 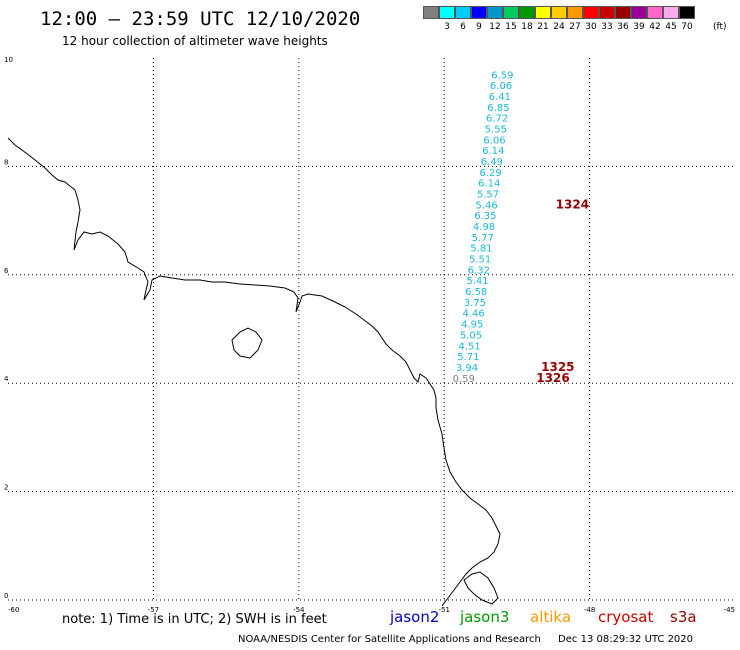 What do you see at coordinates (655, 27) in the screenshot?
I see `legend-label: 42` at bounding box center [655, 27].